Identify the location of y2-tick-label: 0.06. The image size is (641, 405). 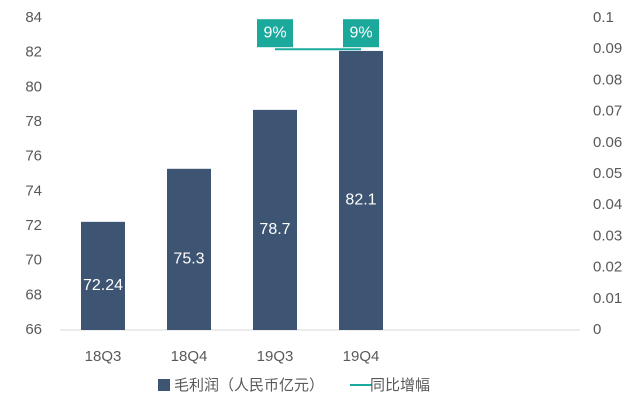
(607, 142).